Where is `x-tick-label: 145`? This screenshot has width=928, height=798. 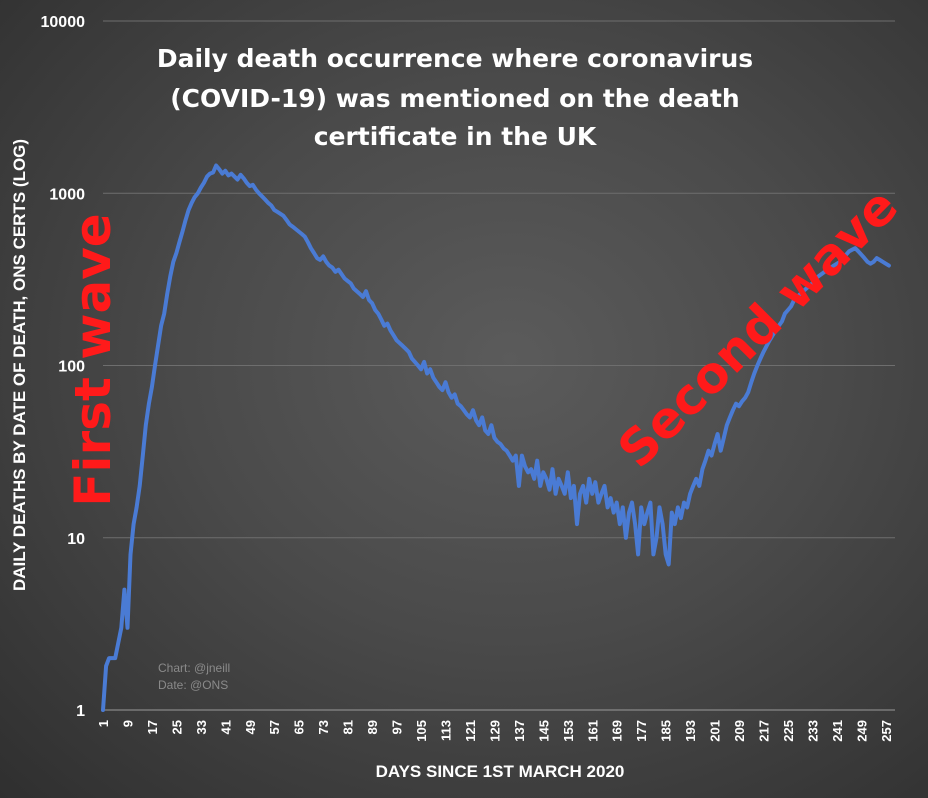 x-tick-label: 145 is located at coordinates (543, 731).